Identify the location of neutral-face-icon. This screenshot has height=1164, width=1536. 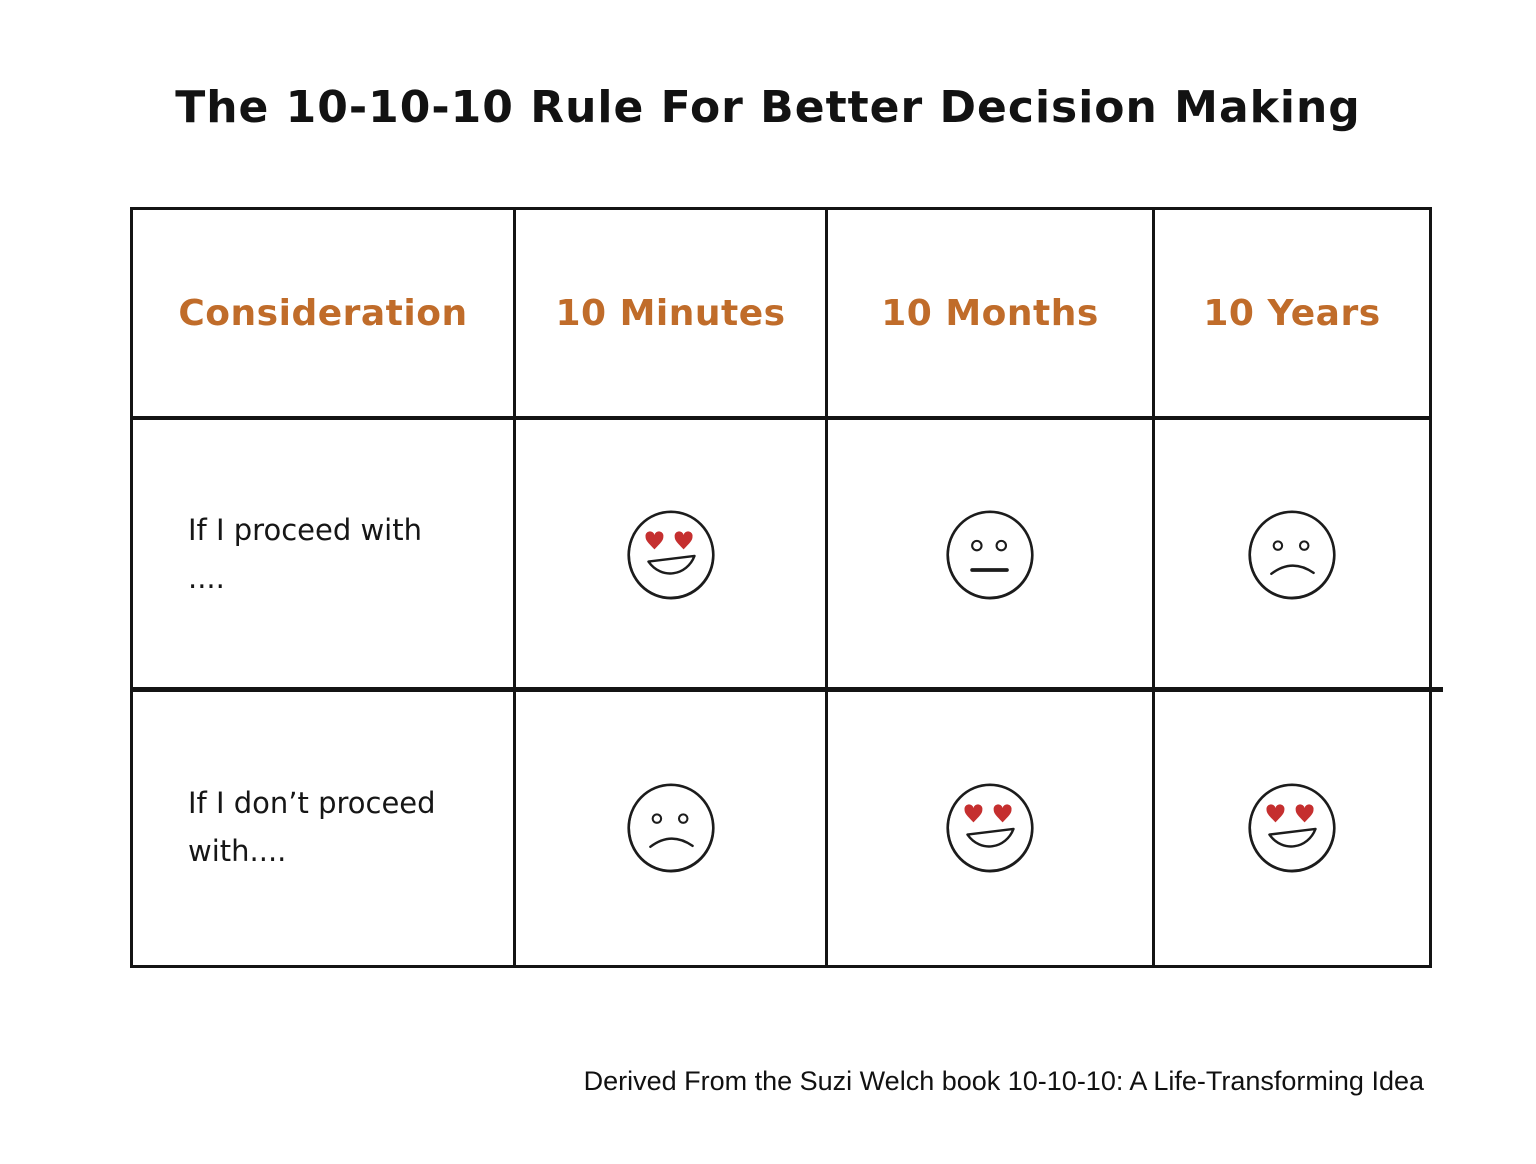
(990, 555).